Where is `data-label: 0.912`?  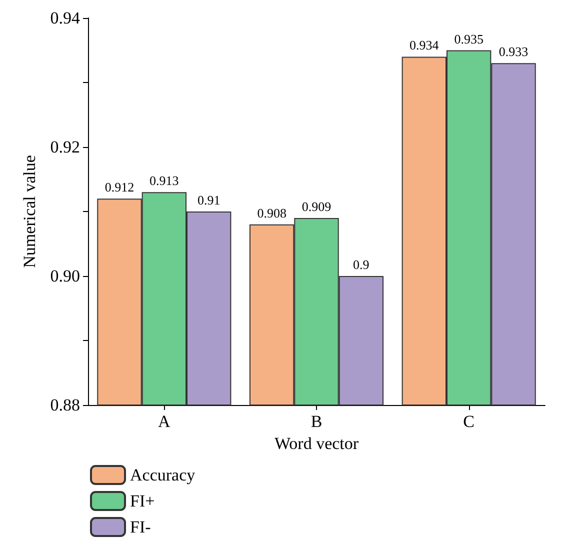 data-label: 0.912 is located at coordinates (119, 187).